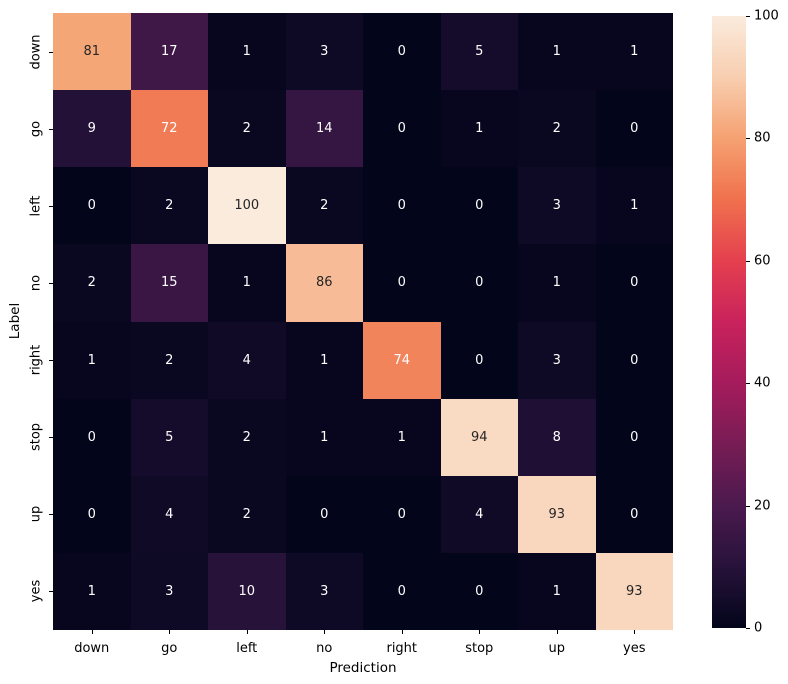 The width and height of the screenshot is (788, 684). What do you see at coordinates (479, 648) in the screenshot?
I see `x-tick-label: stop` at bounding box center [479, 648].